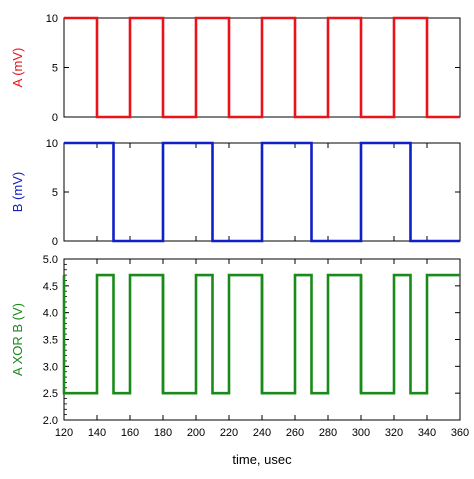 This screenshot has height=479, width=474. I want to click on x-tick-label-4: 200, so click(196, 433).